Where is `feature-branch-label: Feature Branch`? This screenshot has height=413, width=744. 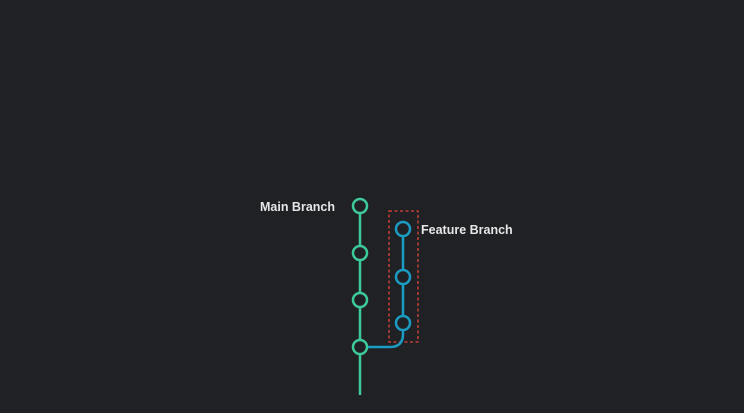
feature-branch-label: Feature Branch is located at coordinates (467, 230).